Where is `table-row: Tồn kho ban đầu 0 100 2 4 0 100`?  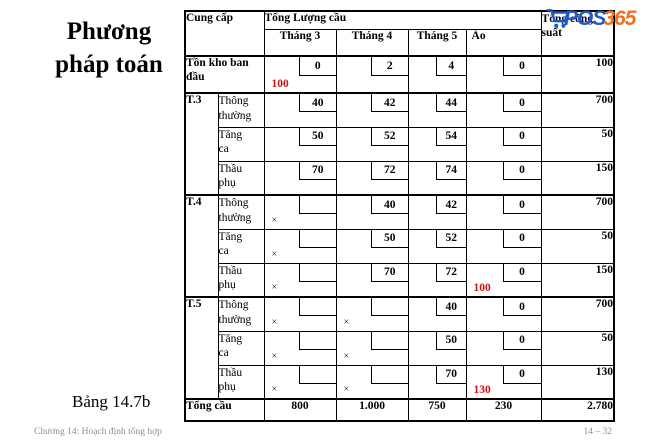 table-row: Tồn kho ban đầu 0 100 2 4 0 100 is located at coordinates (399, 74).